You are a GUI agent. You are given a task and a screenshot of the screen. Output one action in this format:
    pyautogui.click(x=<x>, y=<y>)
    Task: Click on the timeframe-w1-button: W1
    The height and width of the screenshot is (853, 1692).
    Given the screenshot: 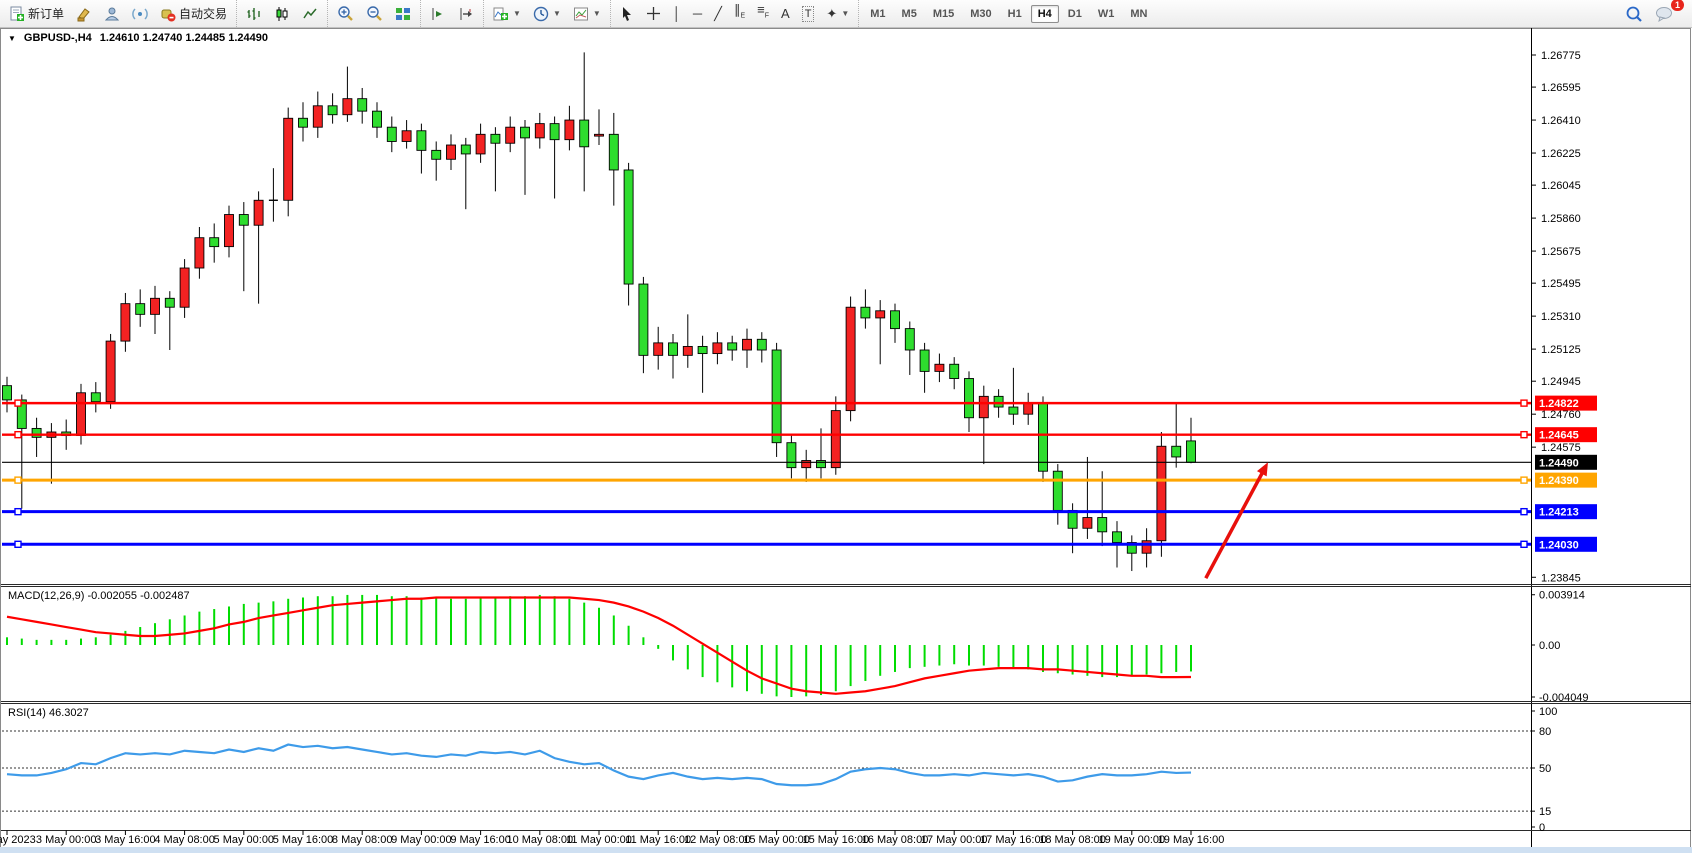 What is the action you would take?
    pyautogui.click(x=1106, y=13)
    